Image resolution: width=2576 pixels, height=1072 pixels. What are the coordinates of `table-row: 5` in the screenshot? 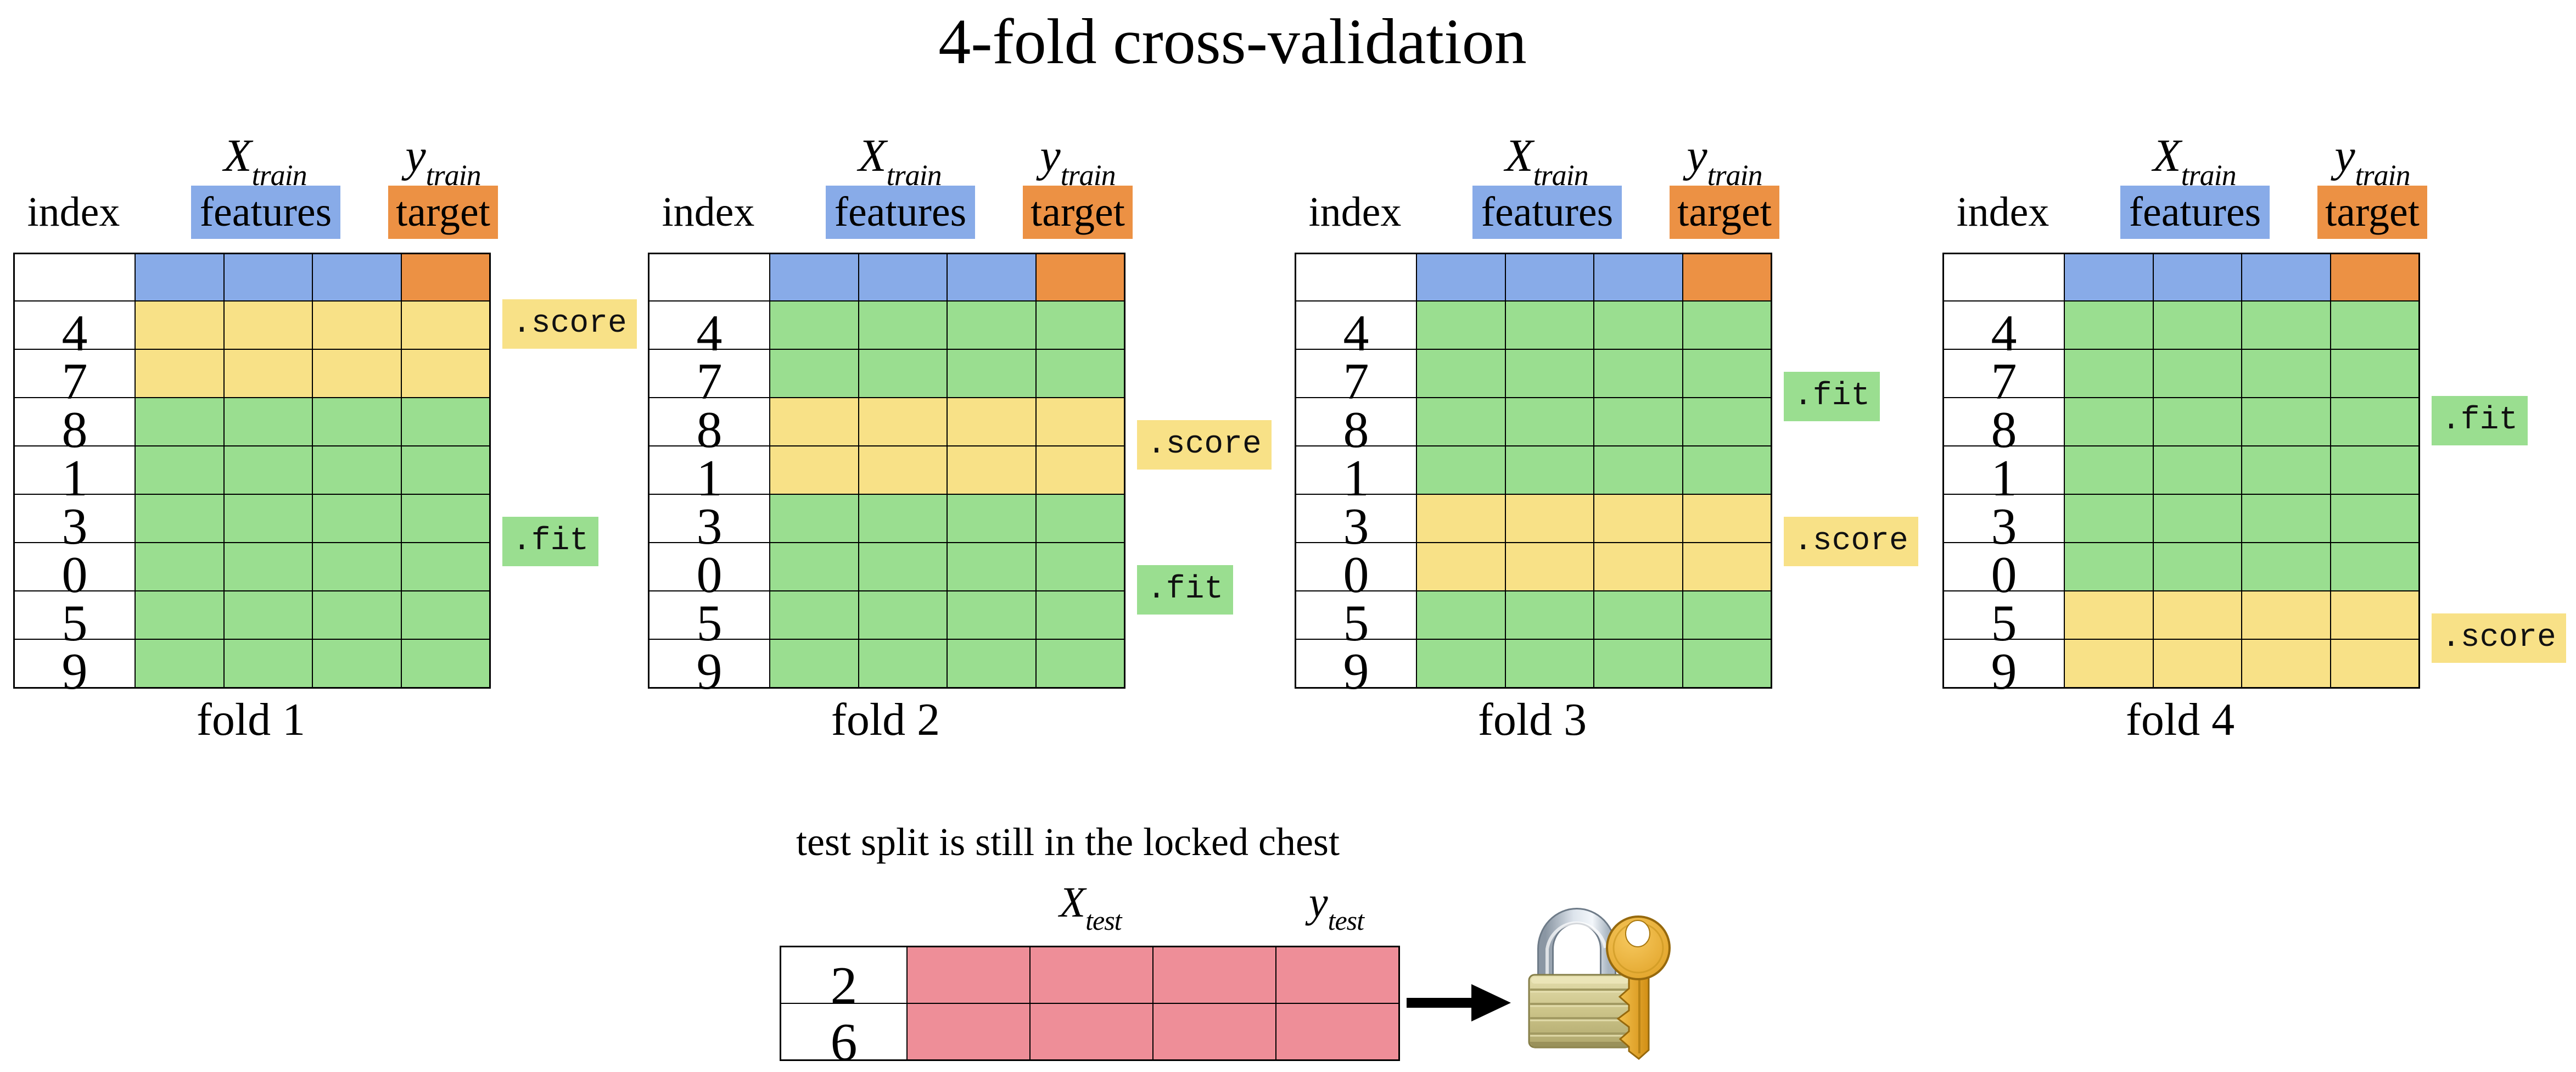 It's located at (252, 620).